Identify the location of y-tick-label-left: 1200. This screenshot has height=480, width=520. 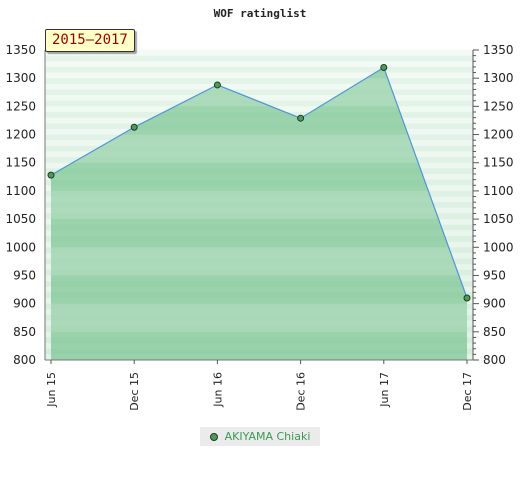
(20, 135).